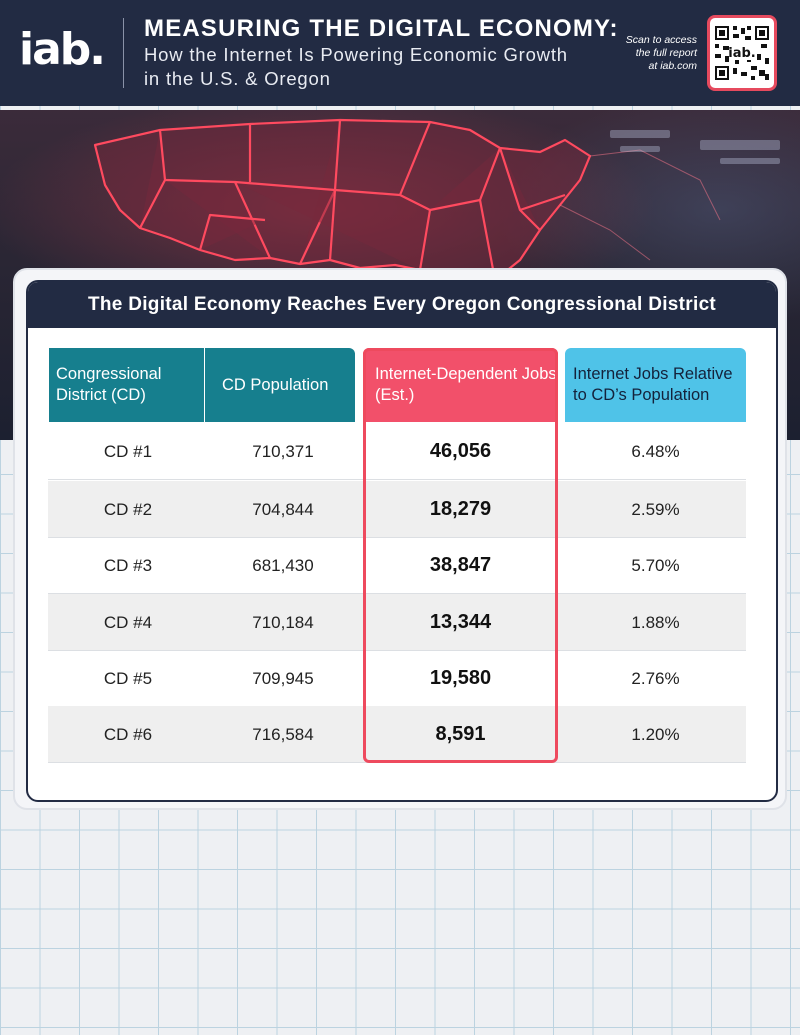  I want to click on cell-population: 704,844, so click(283, 509).